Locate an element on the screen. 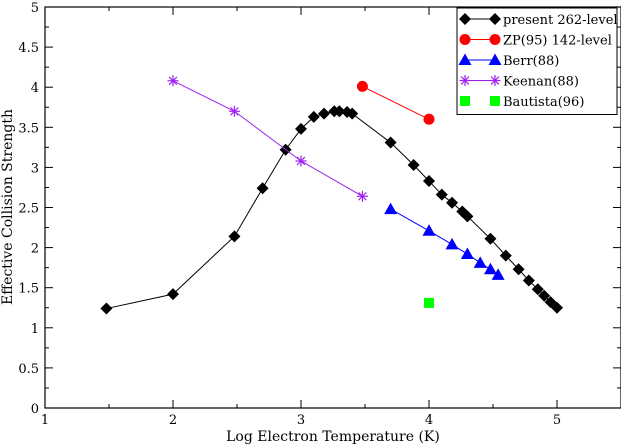 Image resolution: width=621 pixels, height=446 pixels. y-tick-label: 4 is located at coordinates (35, 88).